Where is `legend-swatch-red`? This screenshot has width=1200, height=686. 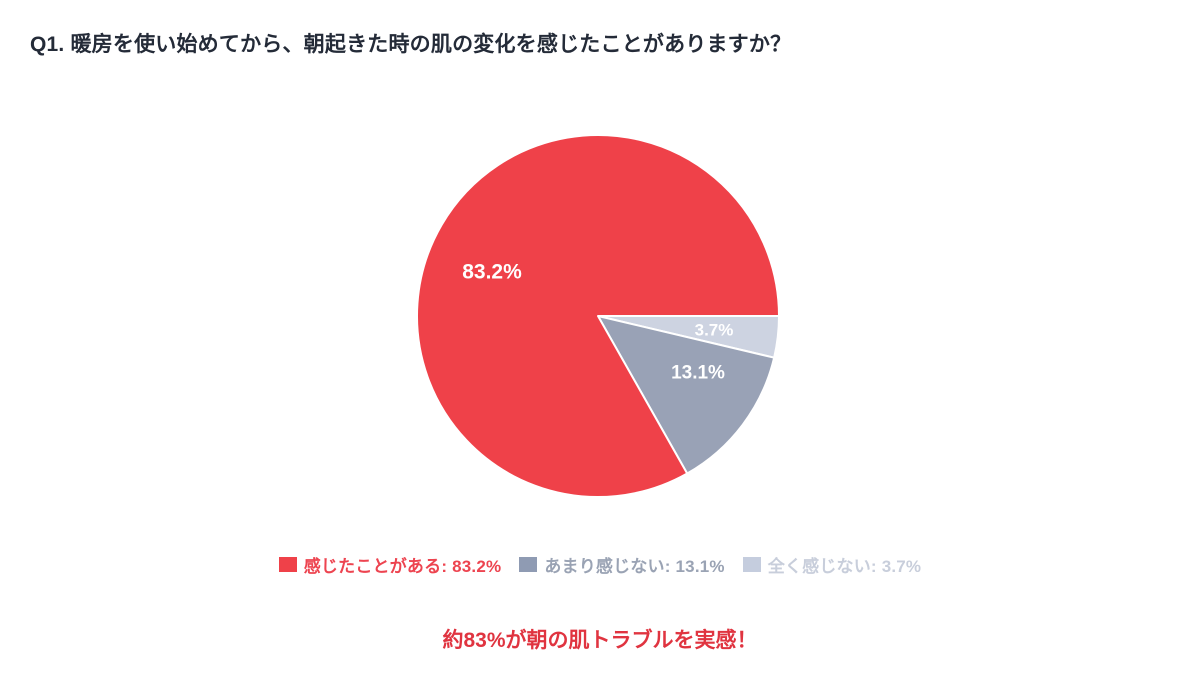
legend-swatch-red is located at coordinates (287, 564).